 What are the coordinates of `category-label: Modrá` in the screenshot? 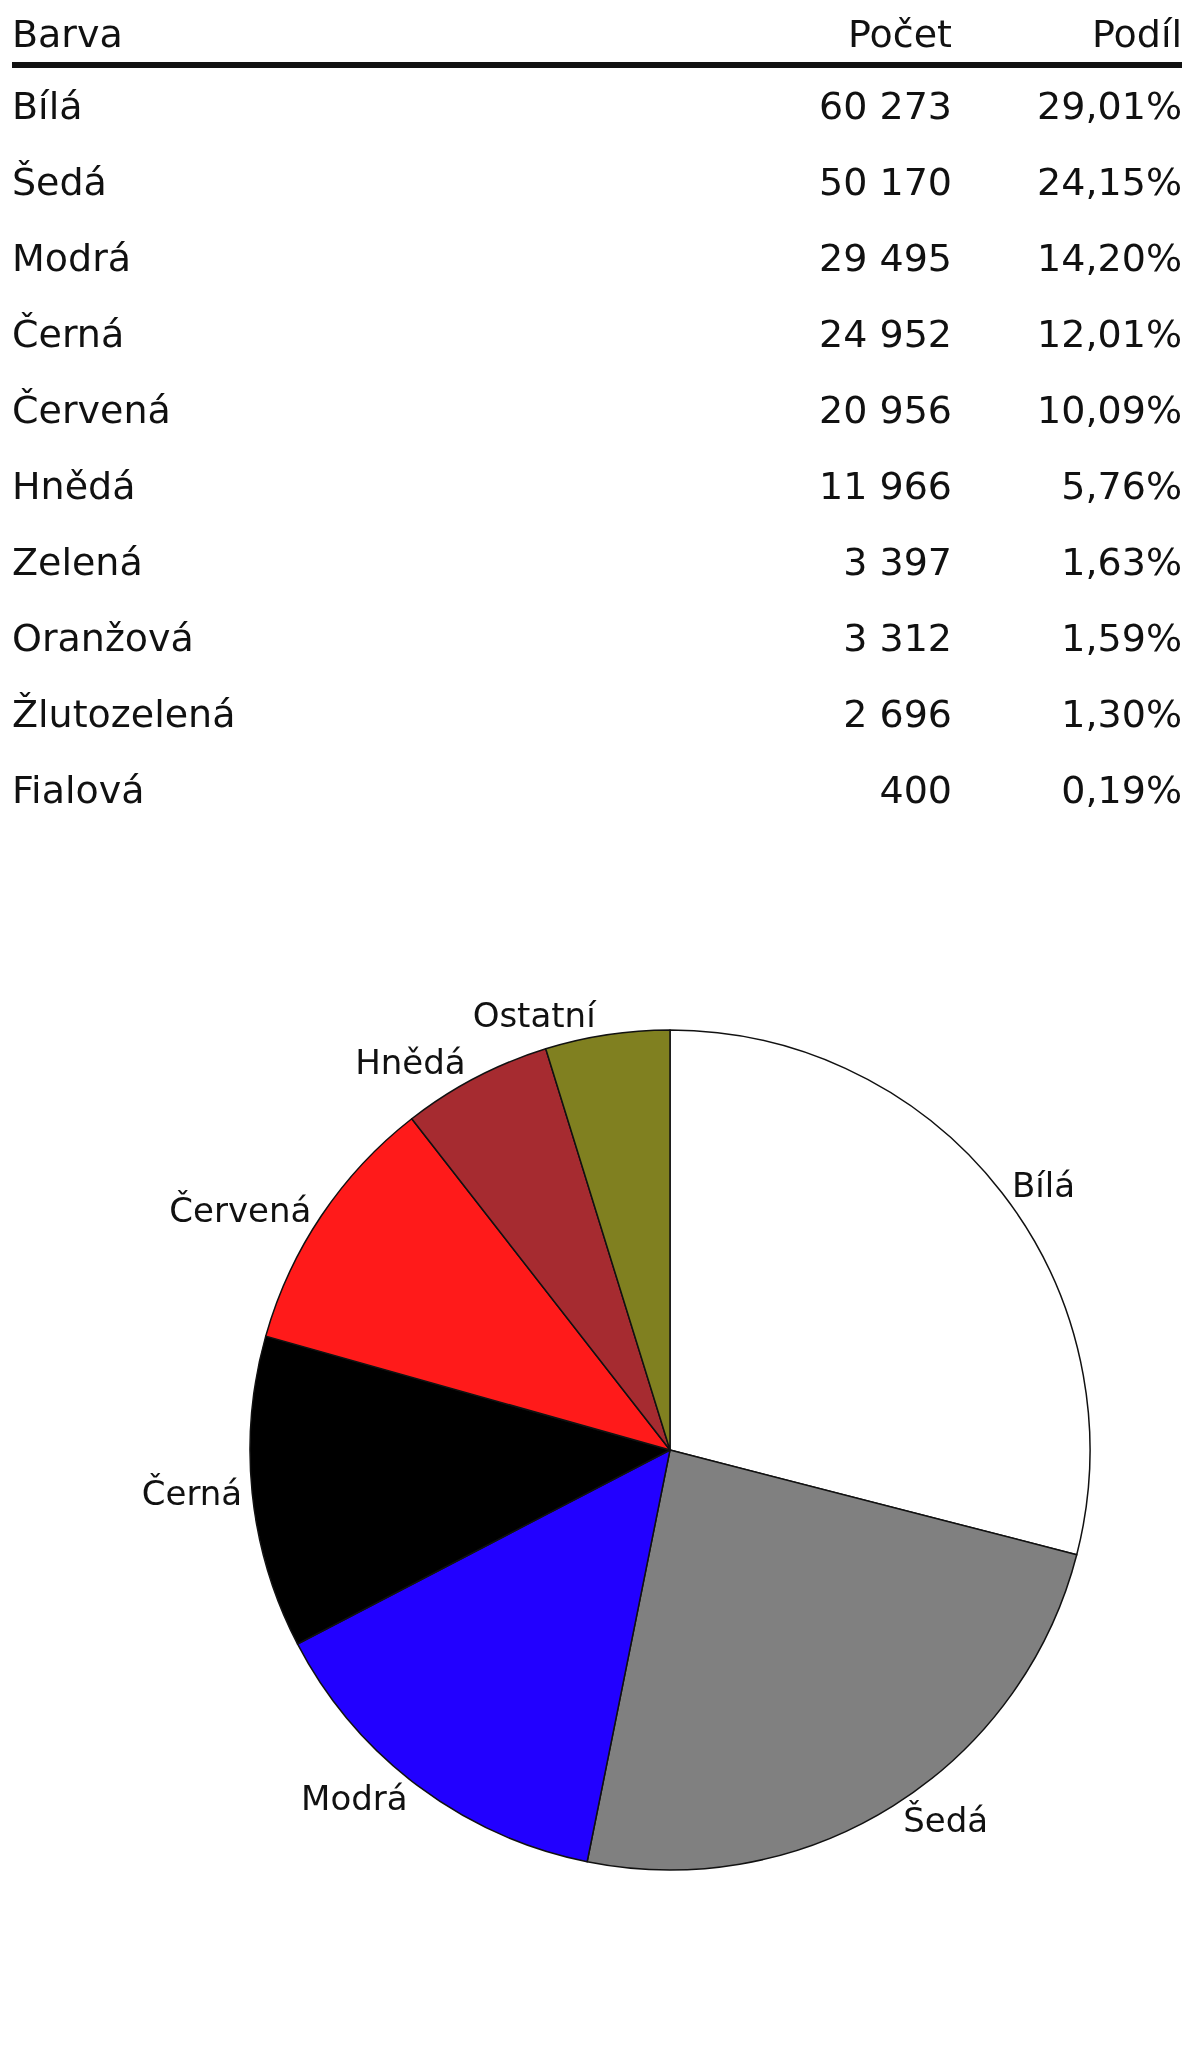 It's located at (72, 258).